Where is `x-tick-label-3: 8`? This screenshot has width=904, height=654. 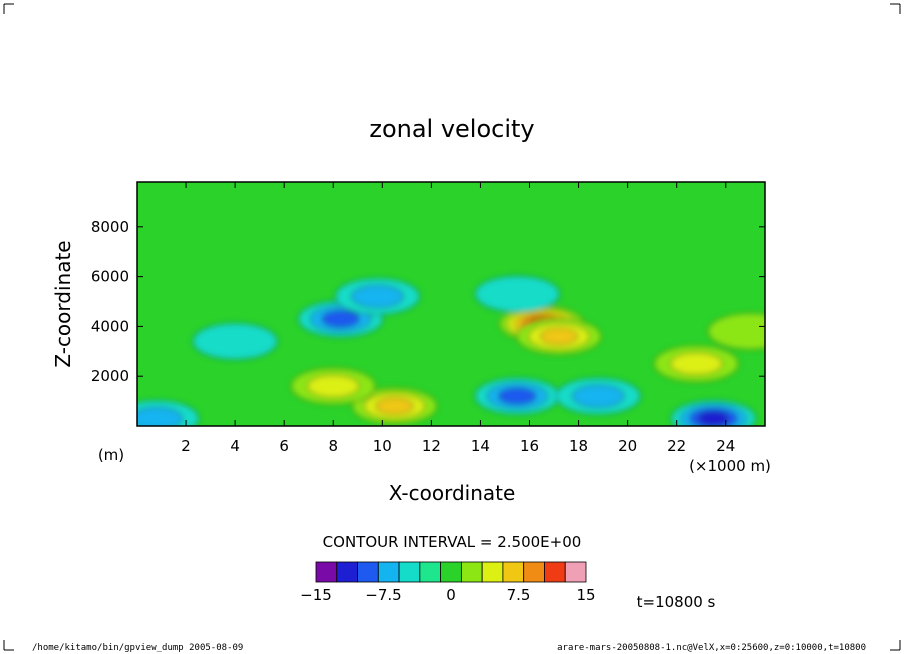
x-tick-label-3: 8 is located at coordinates (333, 446).